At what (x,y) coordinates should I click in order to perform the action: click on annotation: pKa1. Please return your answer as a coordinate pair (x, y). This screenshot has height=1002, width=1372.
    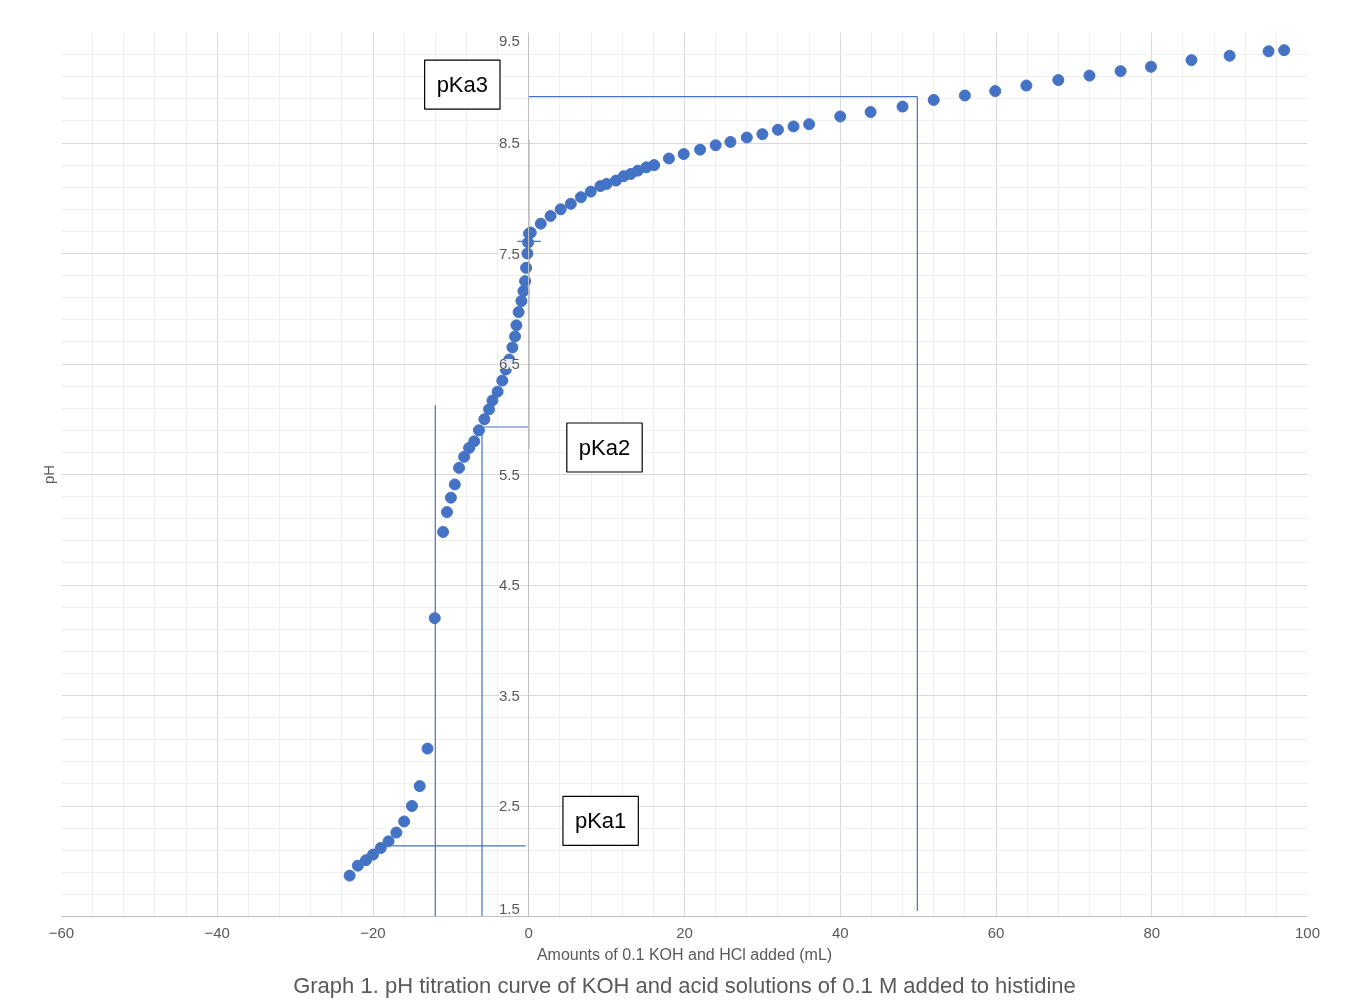
    Looking at the image, I should click on (600, 821).